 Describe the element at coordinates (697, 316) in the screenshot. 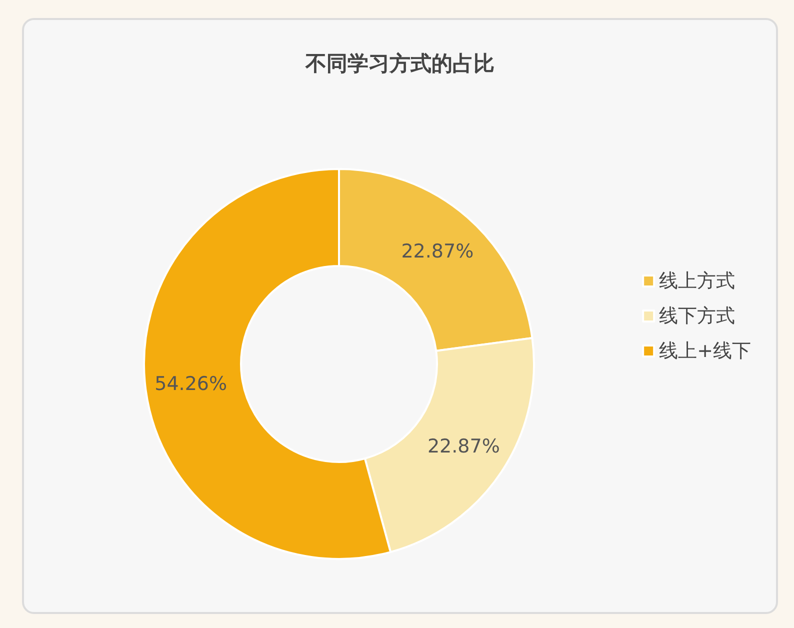

I see `legend-label: 线下方式` at that location.